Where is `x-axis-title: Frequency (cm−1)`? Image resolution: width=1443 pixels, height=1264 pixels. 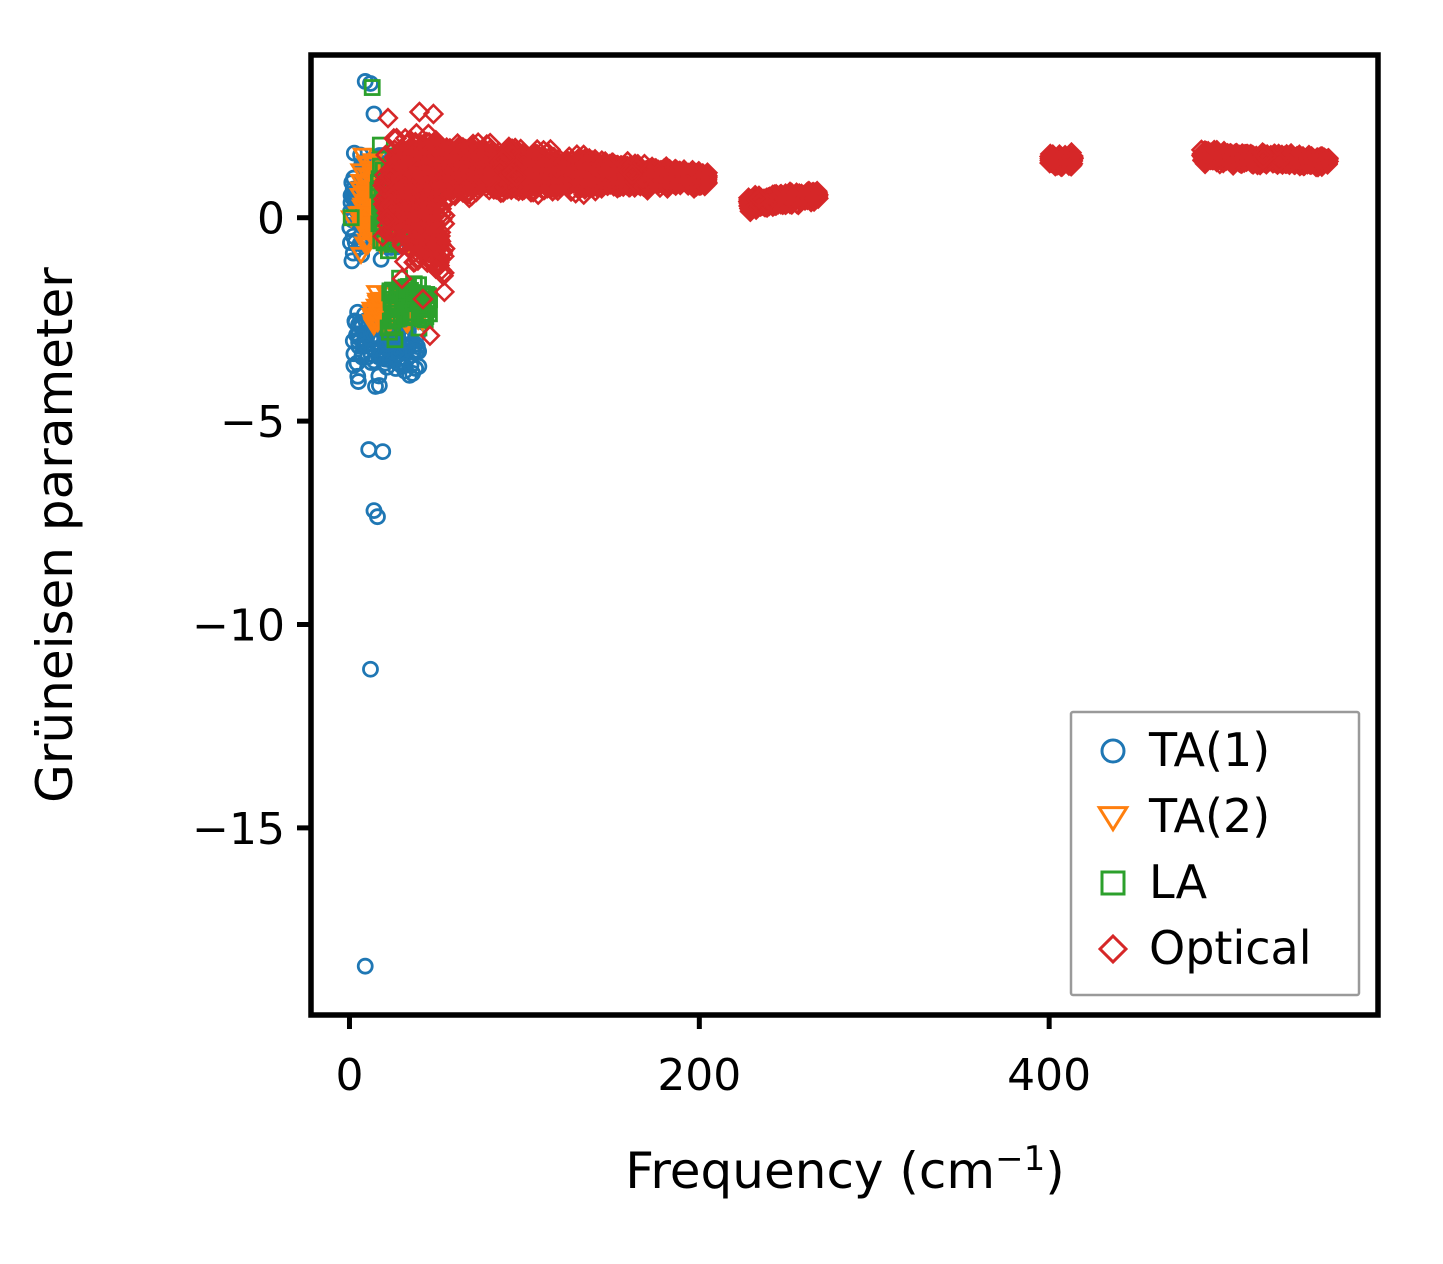 x-axis-title: Frequency (cm−1) is located at coordinates (845, 1169).